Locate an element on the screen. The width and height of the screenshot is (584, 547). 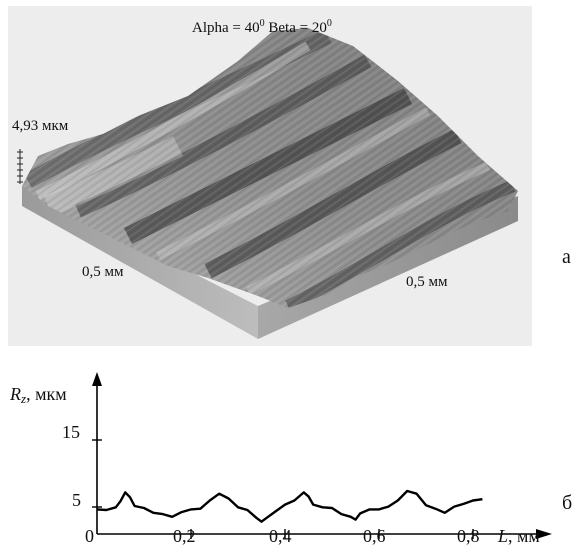
y-tick-label-5: 5 is located at coordinates (76, 500).